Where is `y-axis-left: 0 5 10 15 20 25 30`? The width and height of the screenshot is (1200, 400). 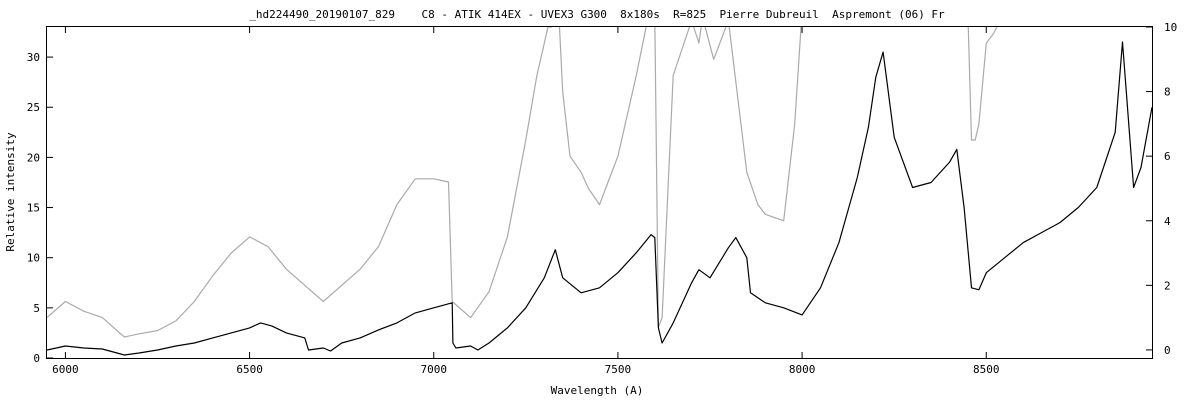 y-axis-left: 0 5 10 15 20 25 30 is located at coordinates (40, 208).